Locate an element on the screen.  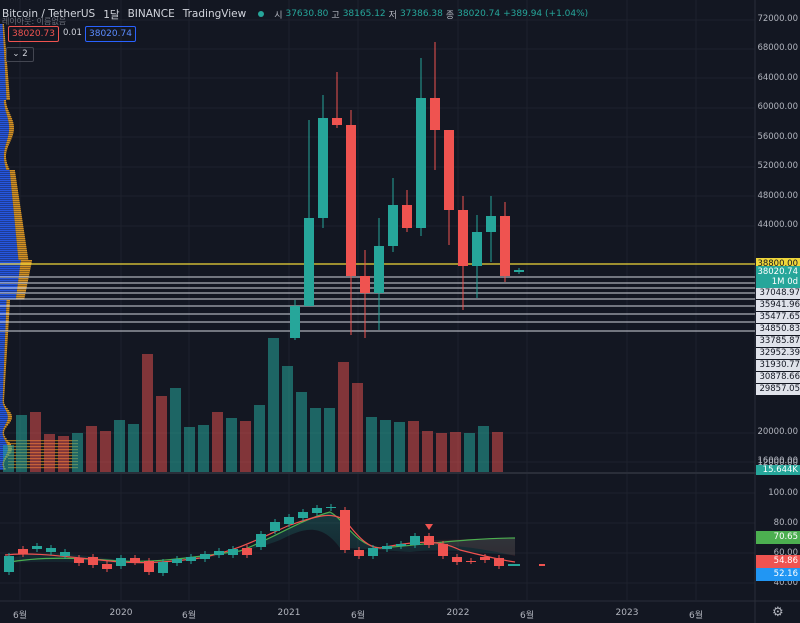
level-label: 35477.65 is located at coordinates (778, 317).